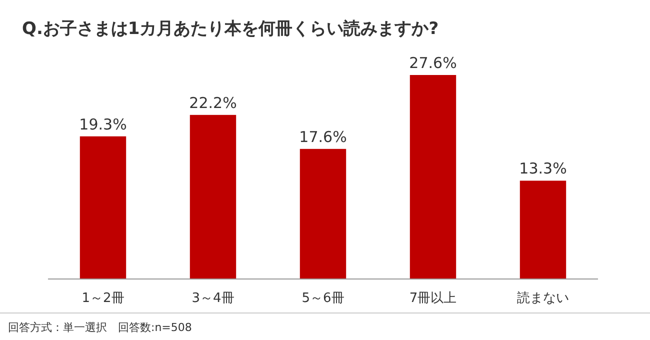  What do you see at coordinates (323, 298) in the screenshot?
I see `x-tick-label: 5～6冊` at bounding box center [323, 298].